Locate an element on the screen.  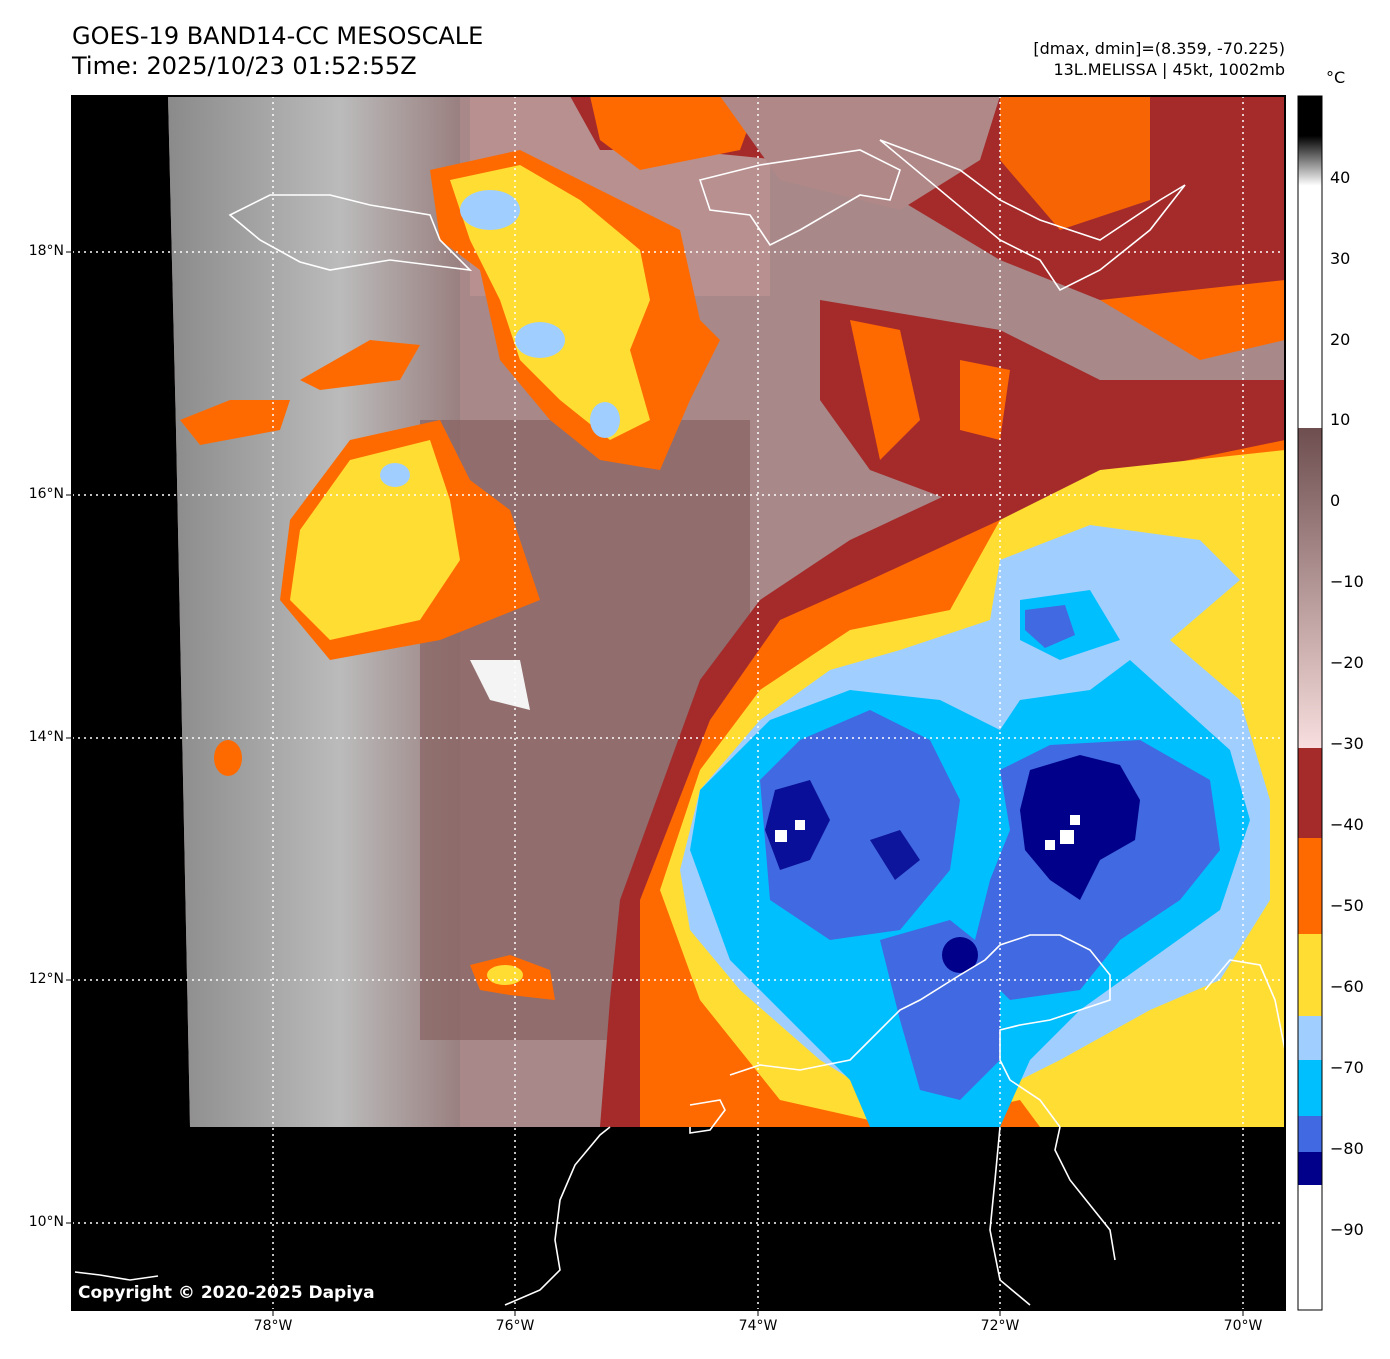
image-title: GOES-19 BAND14-CC MESOSCALE is located at coordinates (278, 36).